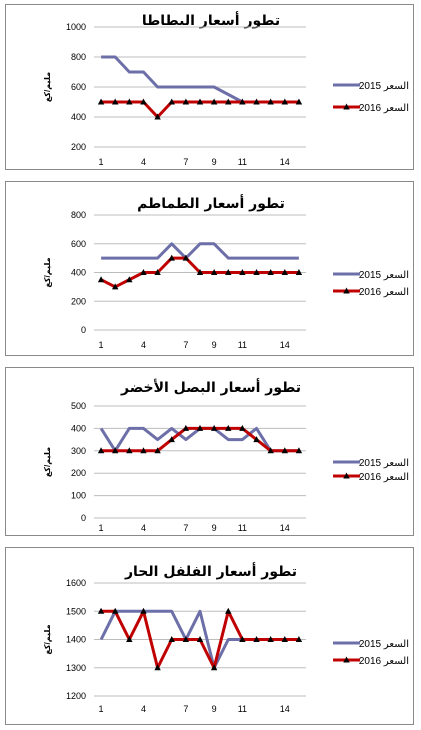  What do you see at coordinates (211, 203) in the screenshot?
I see `chart-title: تطور أسعار الطماطم` at bounding box center [211, 203].